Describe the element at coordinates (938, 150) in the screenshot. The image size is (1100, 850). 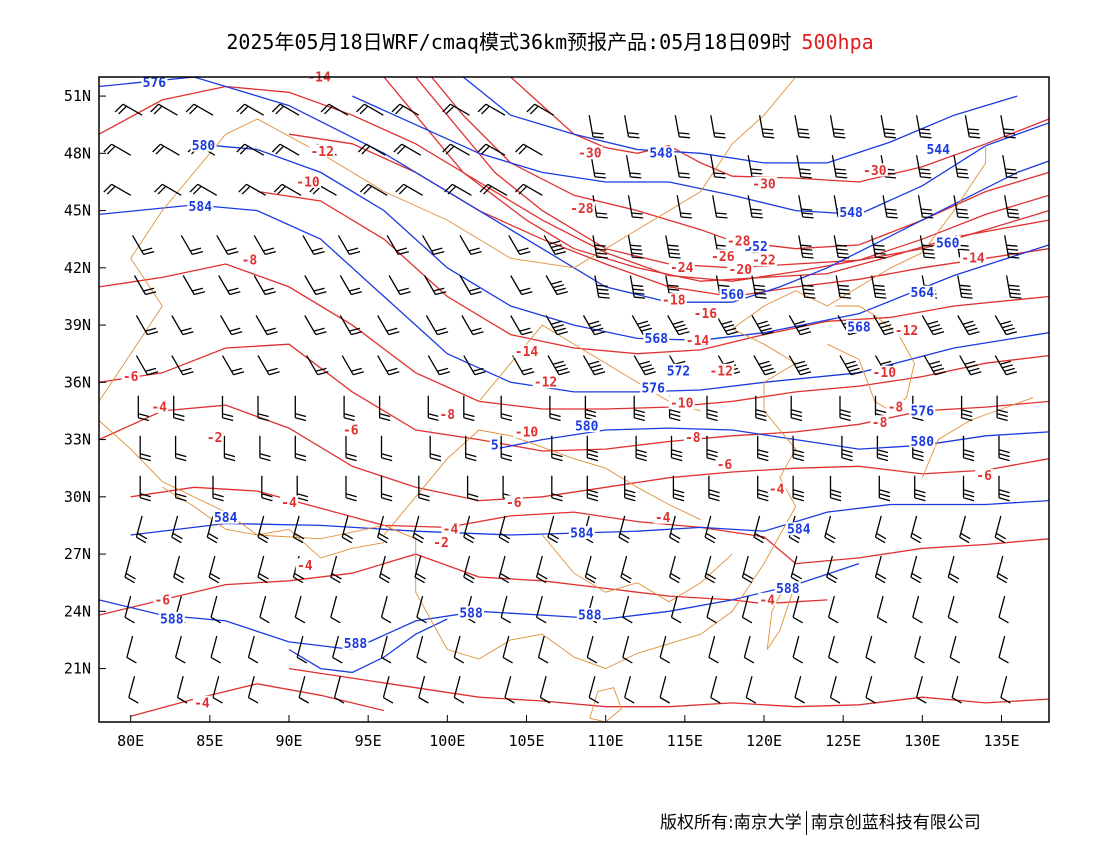
I see `height-contour-label: 544` at that location.